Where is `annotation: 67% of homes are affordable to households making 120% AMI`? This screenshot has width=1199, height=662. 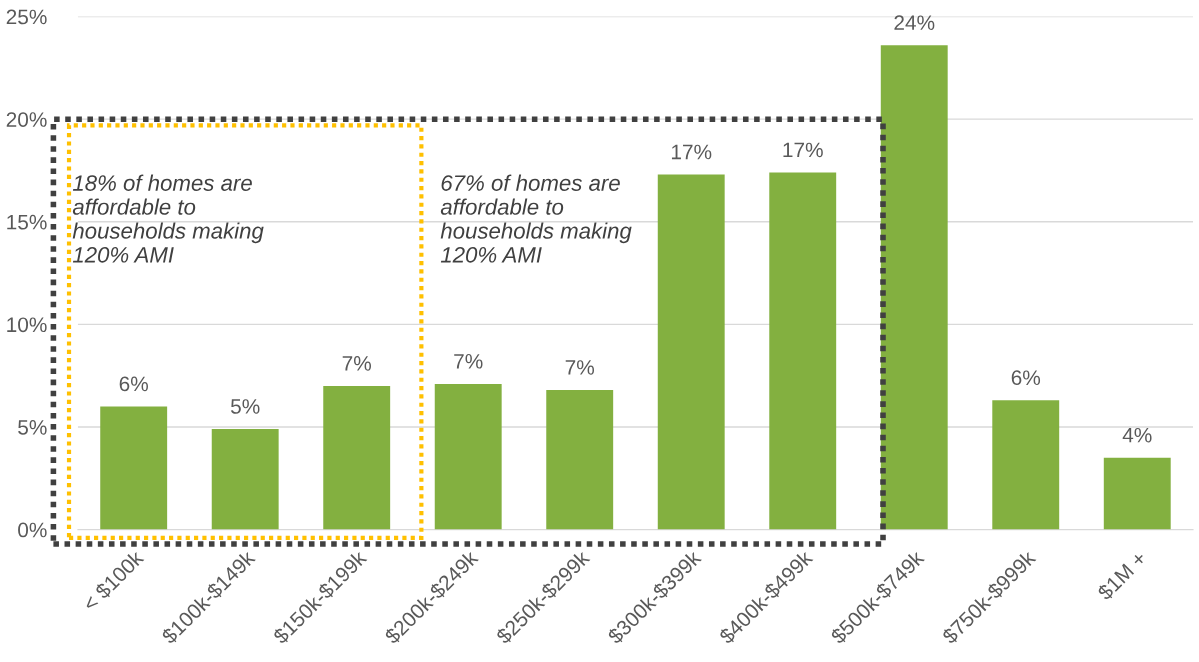
annotation: 67% of homes are affordable to households making 120% AMI is located at coordinates (536, 218).